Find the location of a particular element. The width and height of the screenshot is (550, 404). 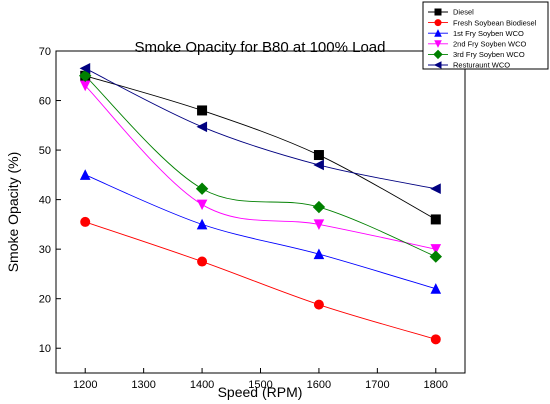

y-tick-label: 30 is located at coordinates (45, 250).